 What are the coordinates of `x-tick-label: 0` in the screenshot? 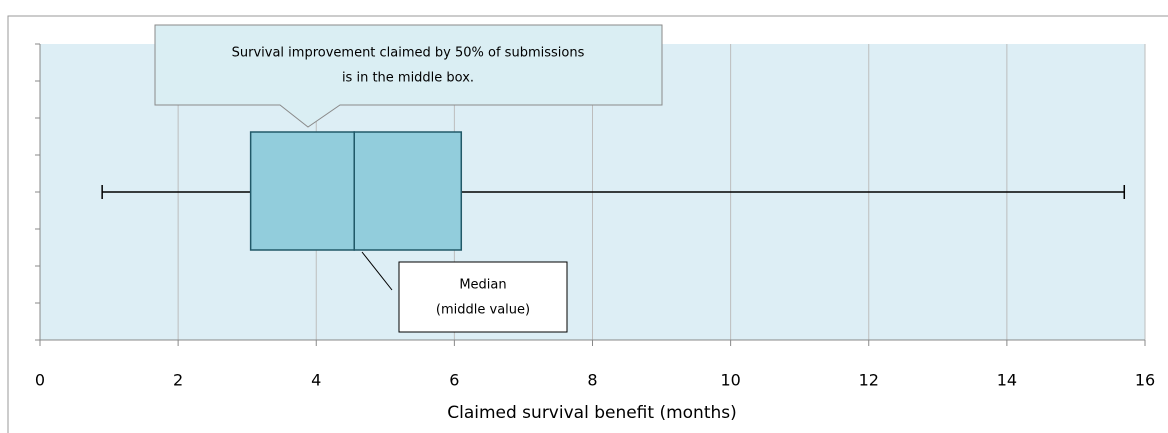 It's located at (40, 380).